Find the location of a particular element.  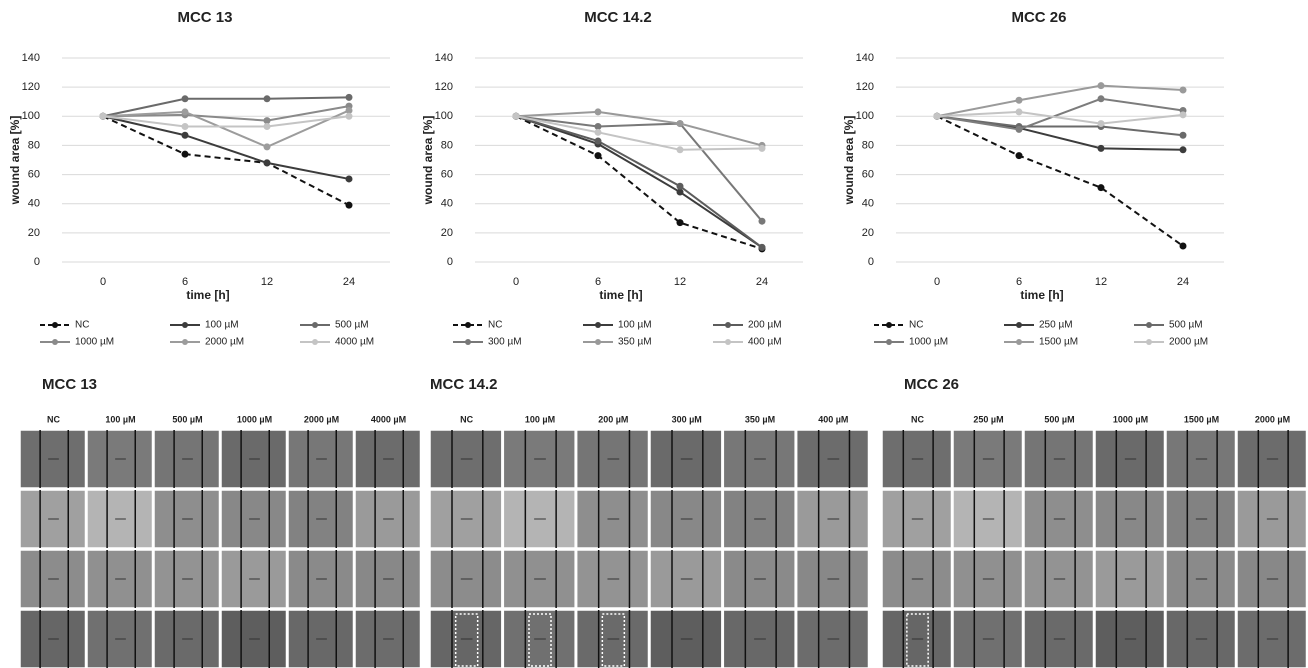

legend-label: 4000 µM is located at coordinates (354, 342).